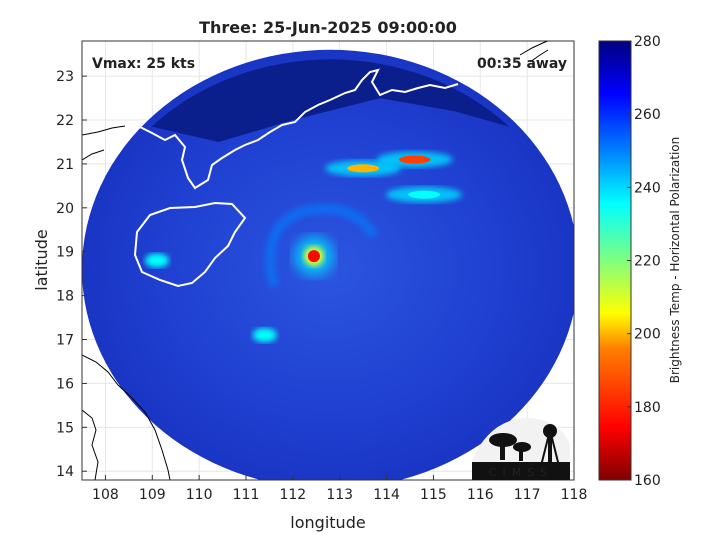  Describe the element at coordinates (246, 495) in the screenshot. I see `x-tick-label: 111` at that location.